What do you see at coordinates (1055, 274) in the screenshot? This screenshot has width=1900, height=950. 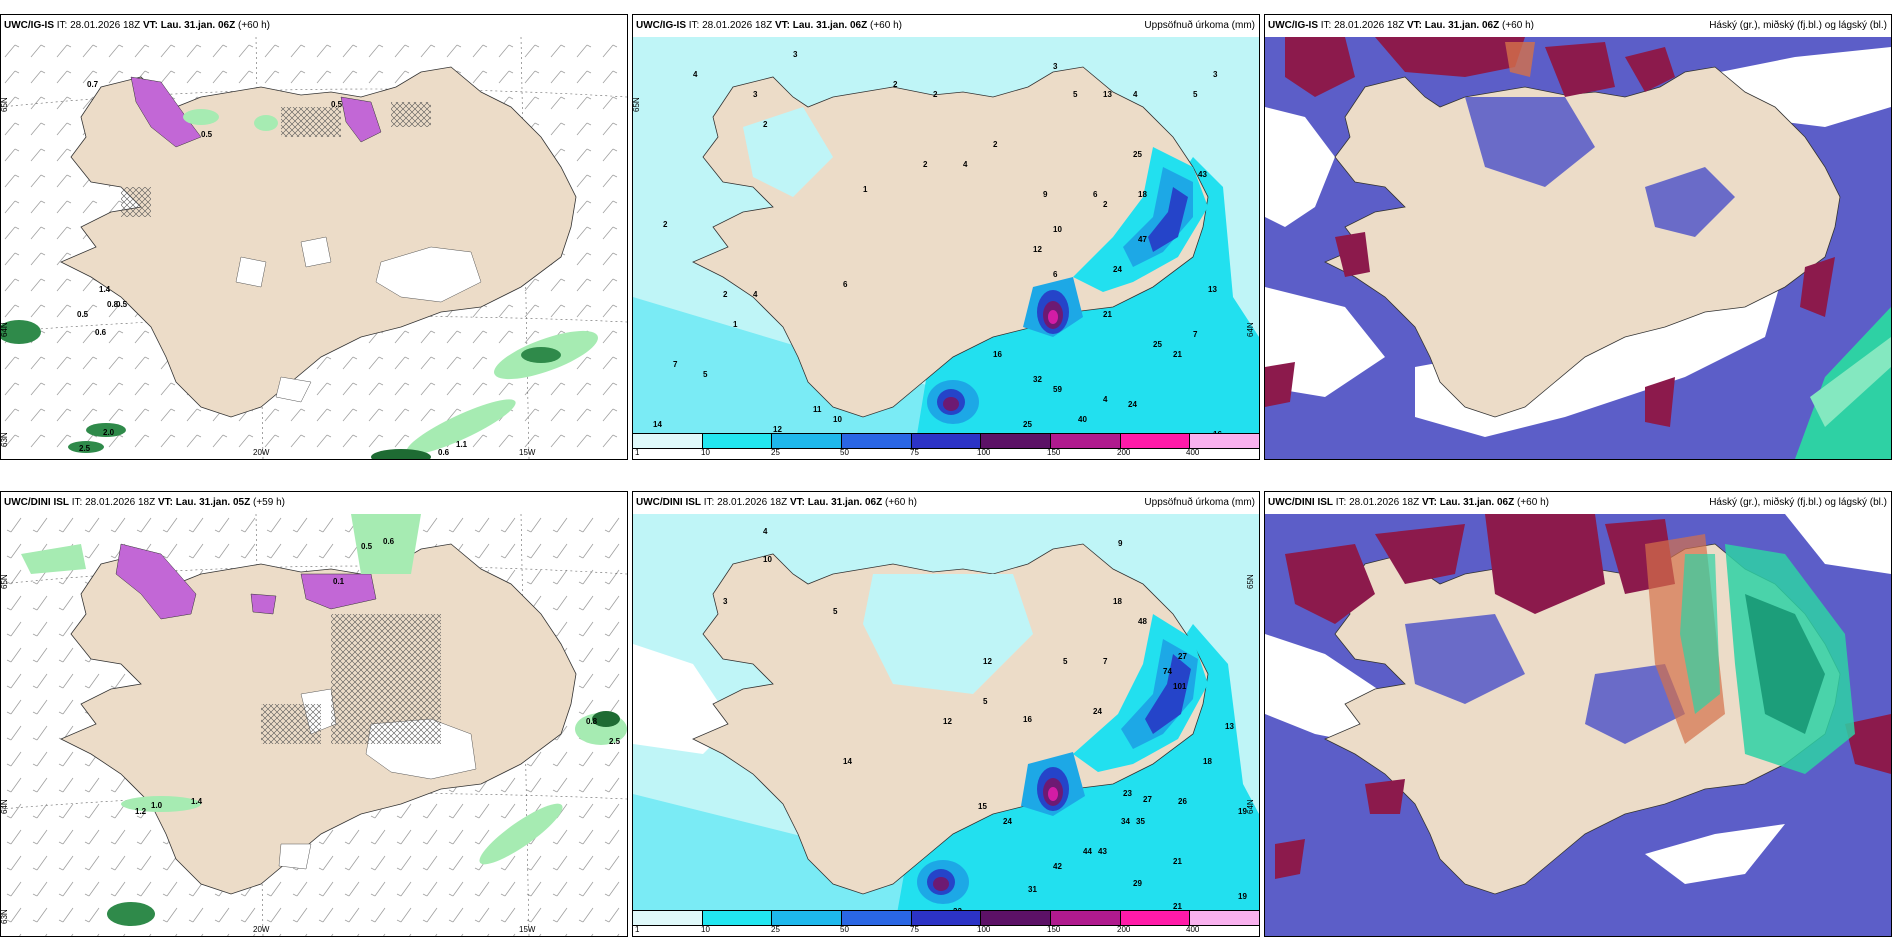 I see `value-label: 6` at bounding box center [1055, 274].